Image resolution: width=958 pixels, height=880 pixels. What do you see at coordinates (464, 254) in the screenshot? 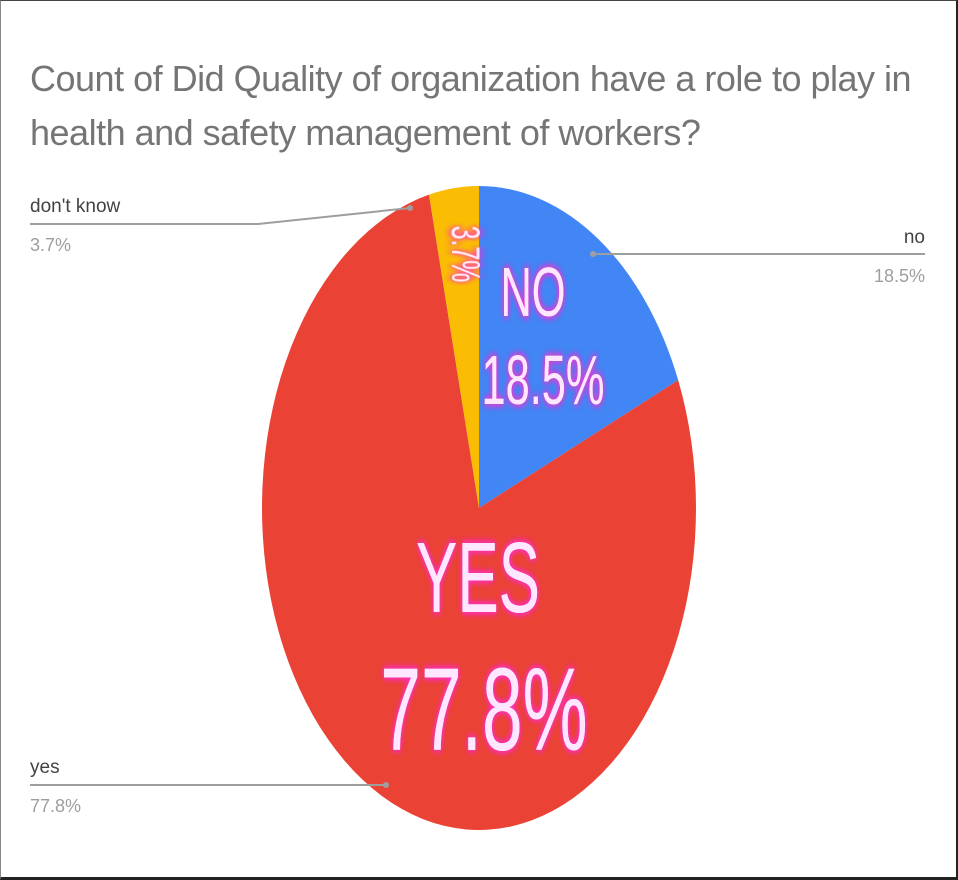
I see `inner-percent-don-t-know: 3.7%` at bounding box center [464, 254].